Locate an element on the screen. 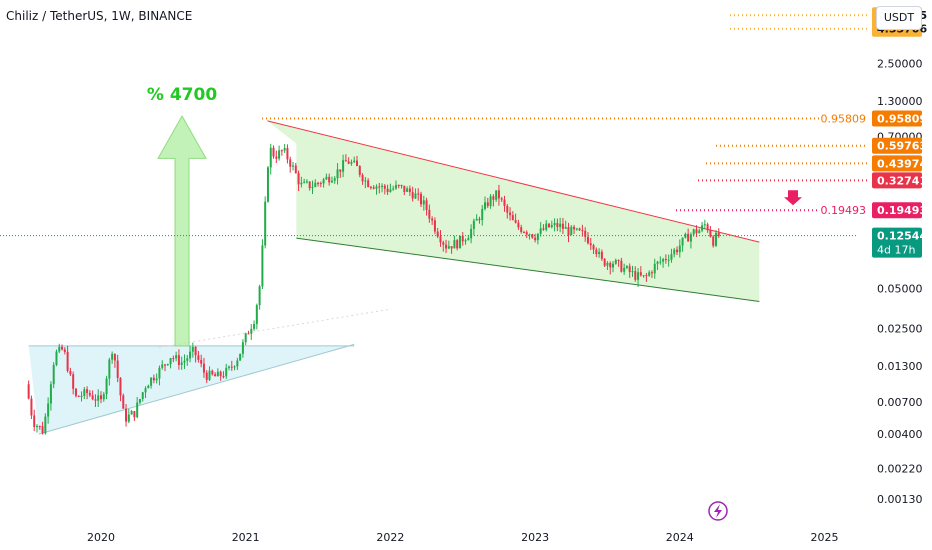  wedge-resistance-line is located at coordinates (513, 181).